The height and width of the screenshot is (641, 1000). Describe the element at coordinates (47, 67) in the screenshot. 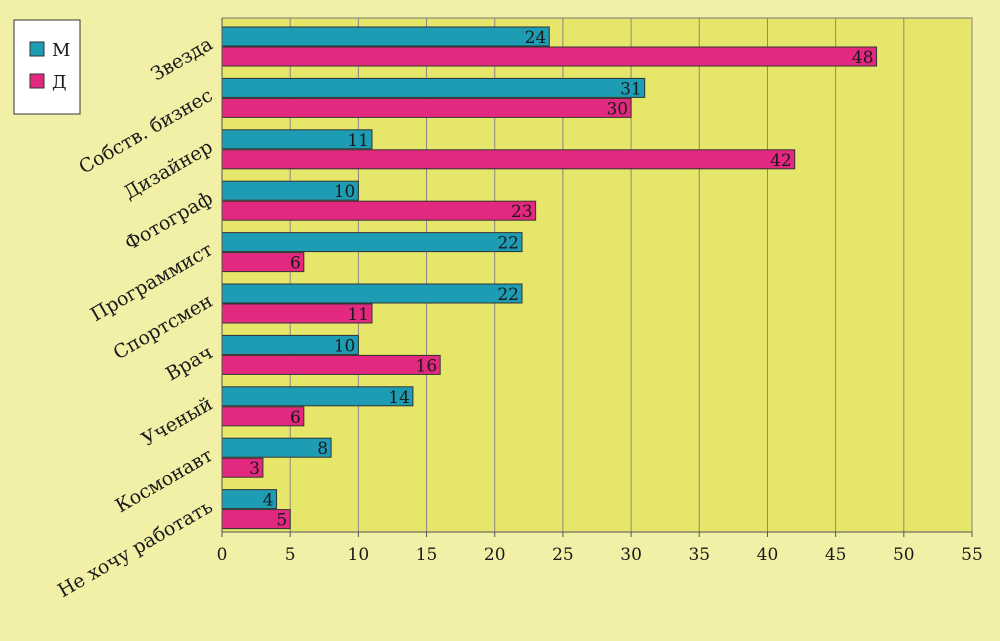

I see `legend-box` at that location.